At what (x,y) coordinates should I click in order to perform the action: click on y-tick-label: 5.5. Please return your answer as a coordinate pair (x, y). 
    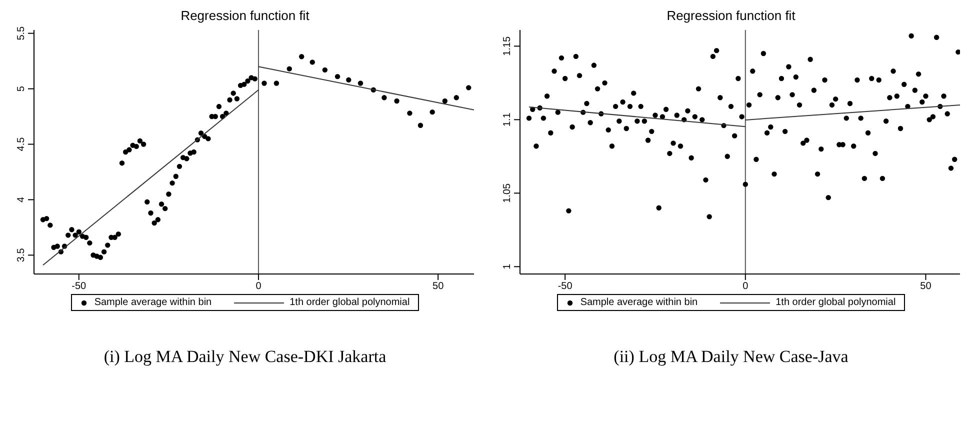
    Looking at the image, I should click on (21, 33).